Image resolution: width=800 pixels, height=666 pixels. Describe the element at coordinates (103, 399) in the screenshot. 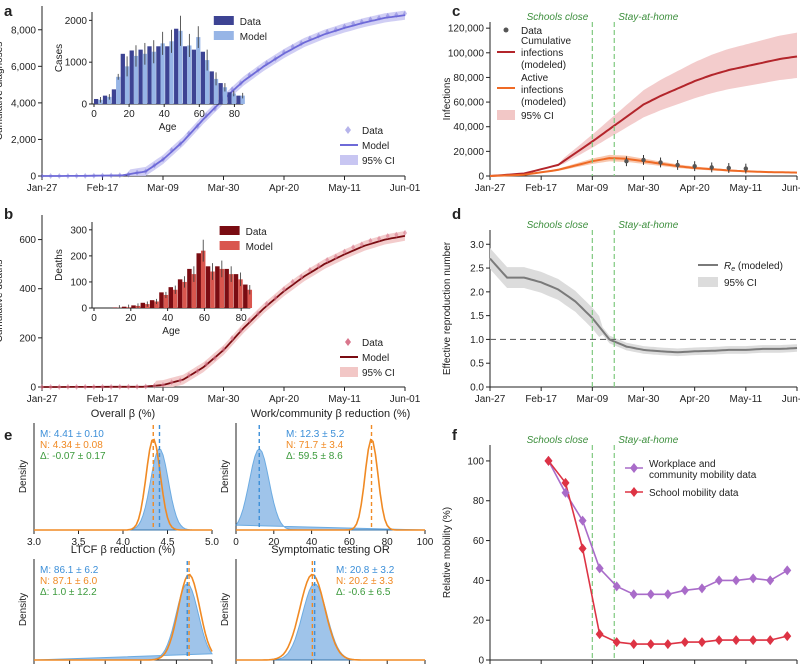

I see `panel-b-x-tick-label: Feb-17` at that location.